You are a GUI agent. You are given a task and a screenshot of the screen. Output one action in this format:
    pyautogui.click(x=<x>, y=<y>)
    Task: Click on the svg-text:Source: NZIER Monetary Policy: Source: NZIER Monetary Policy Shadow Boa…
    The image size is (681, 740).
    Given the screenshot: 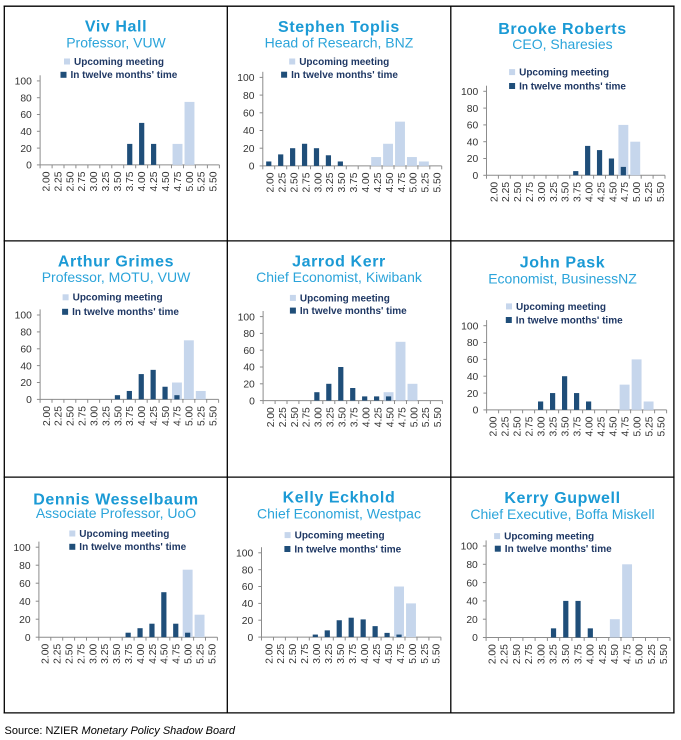 What is the action you would take?
    pyautogui.click(x=120, y=731)
    